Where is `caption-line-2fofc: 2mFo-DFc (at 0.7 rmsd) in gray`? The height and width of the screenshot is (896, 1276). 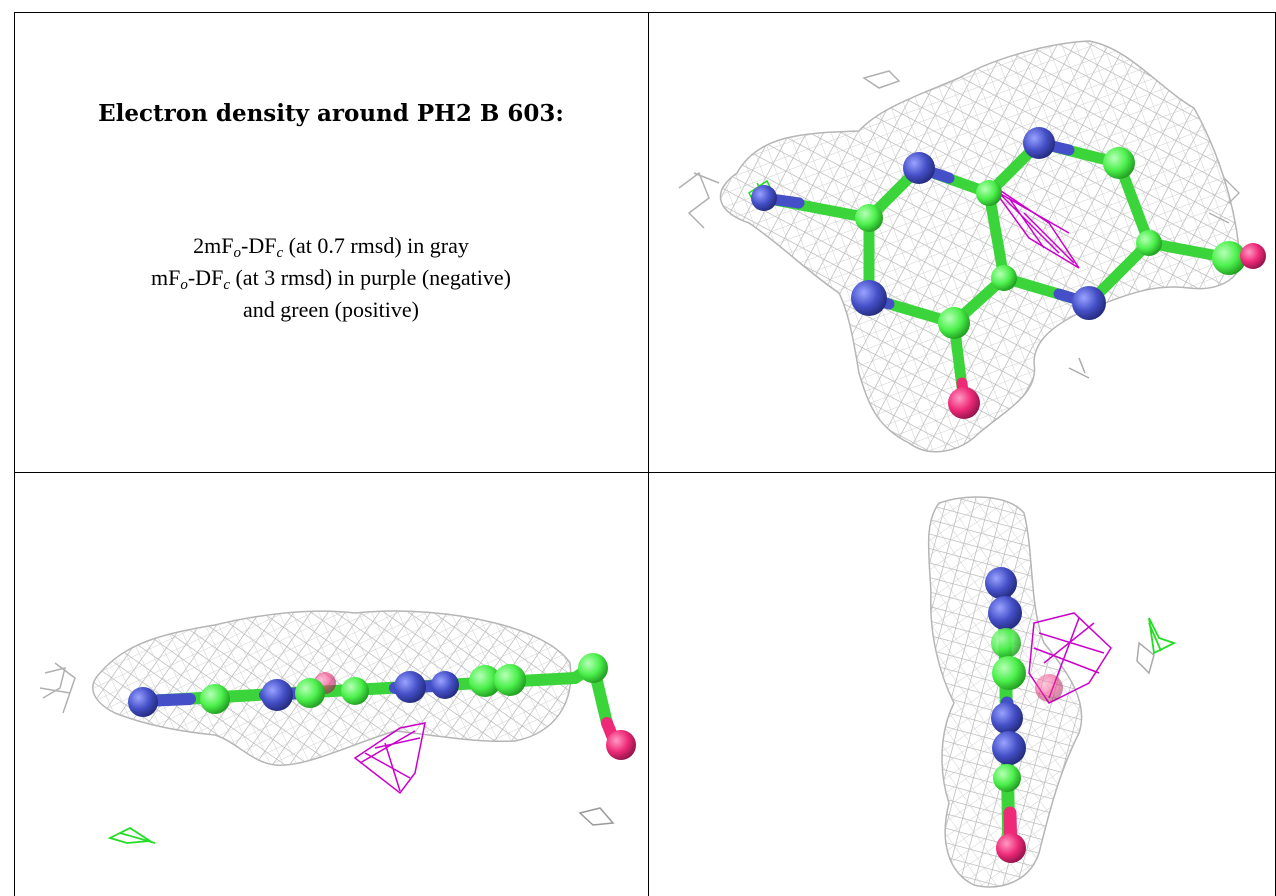
caption-line-2fofc: 2mFo-DFc (at 0.7 rmsd) in gray is located at coordinates (331, 246).